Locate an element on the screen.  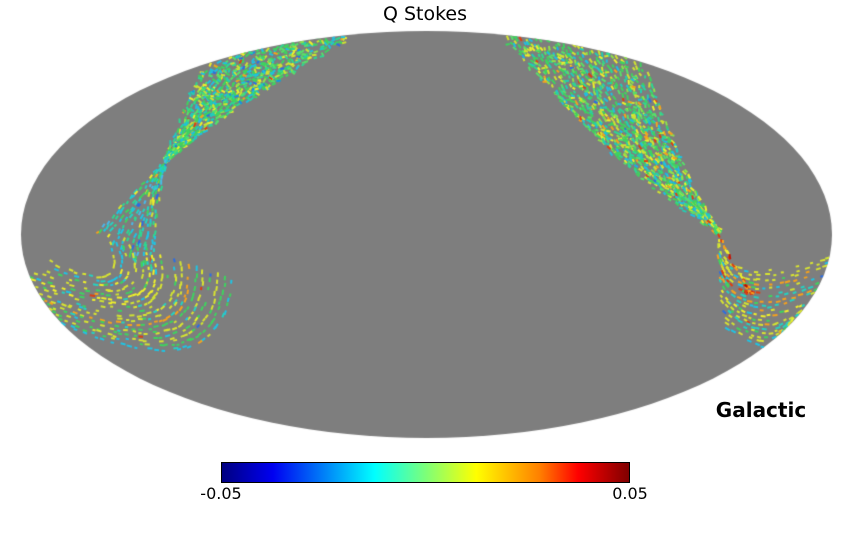
colorbar-gradient is located at coordinates (425, 472).